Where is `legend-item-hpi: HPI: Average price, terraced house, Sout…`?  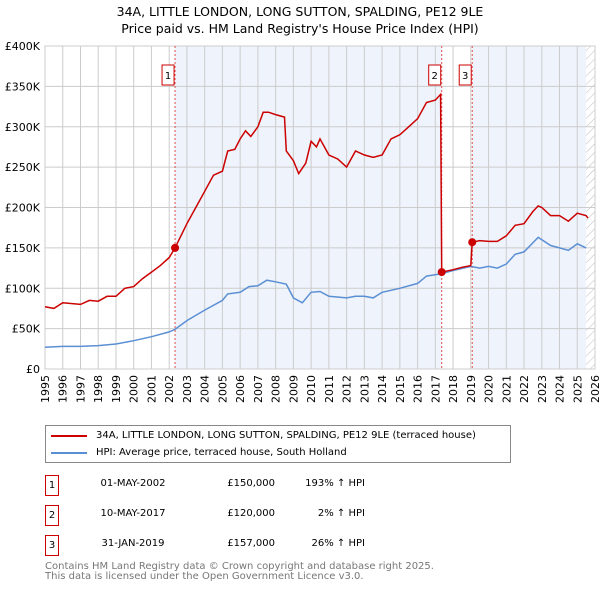
legend-item-hpi: HPI: Average price, terraced house, Sout… is located at coordinates (199, 452).